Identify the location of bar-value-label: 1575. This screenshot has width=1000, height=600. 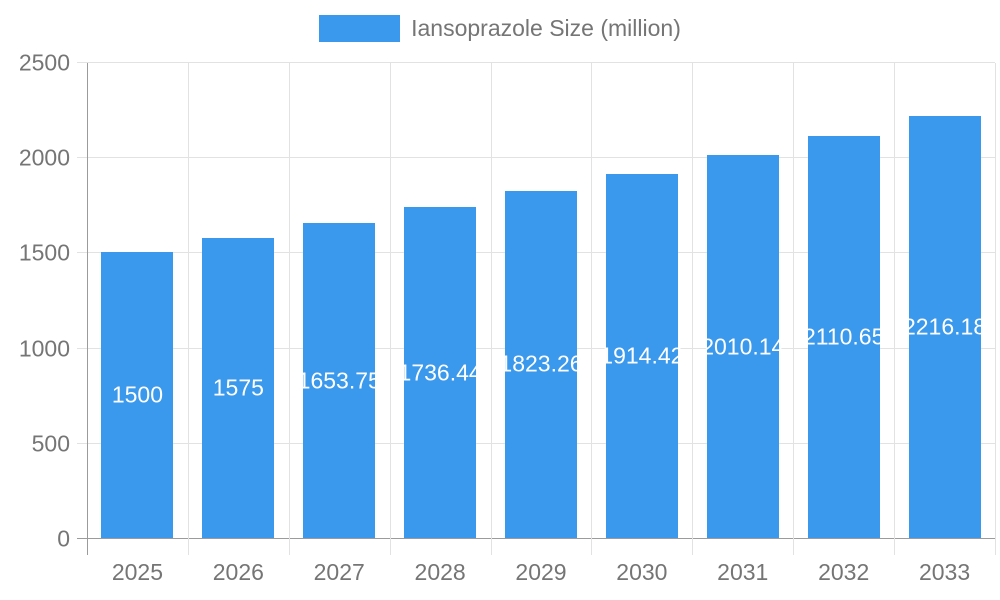
(238, 387).